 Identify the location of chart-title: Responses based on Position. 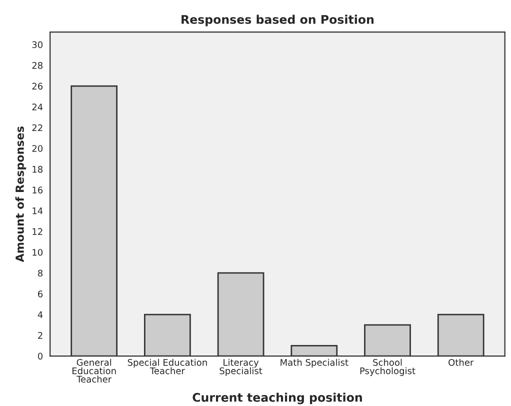
(278, 20).